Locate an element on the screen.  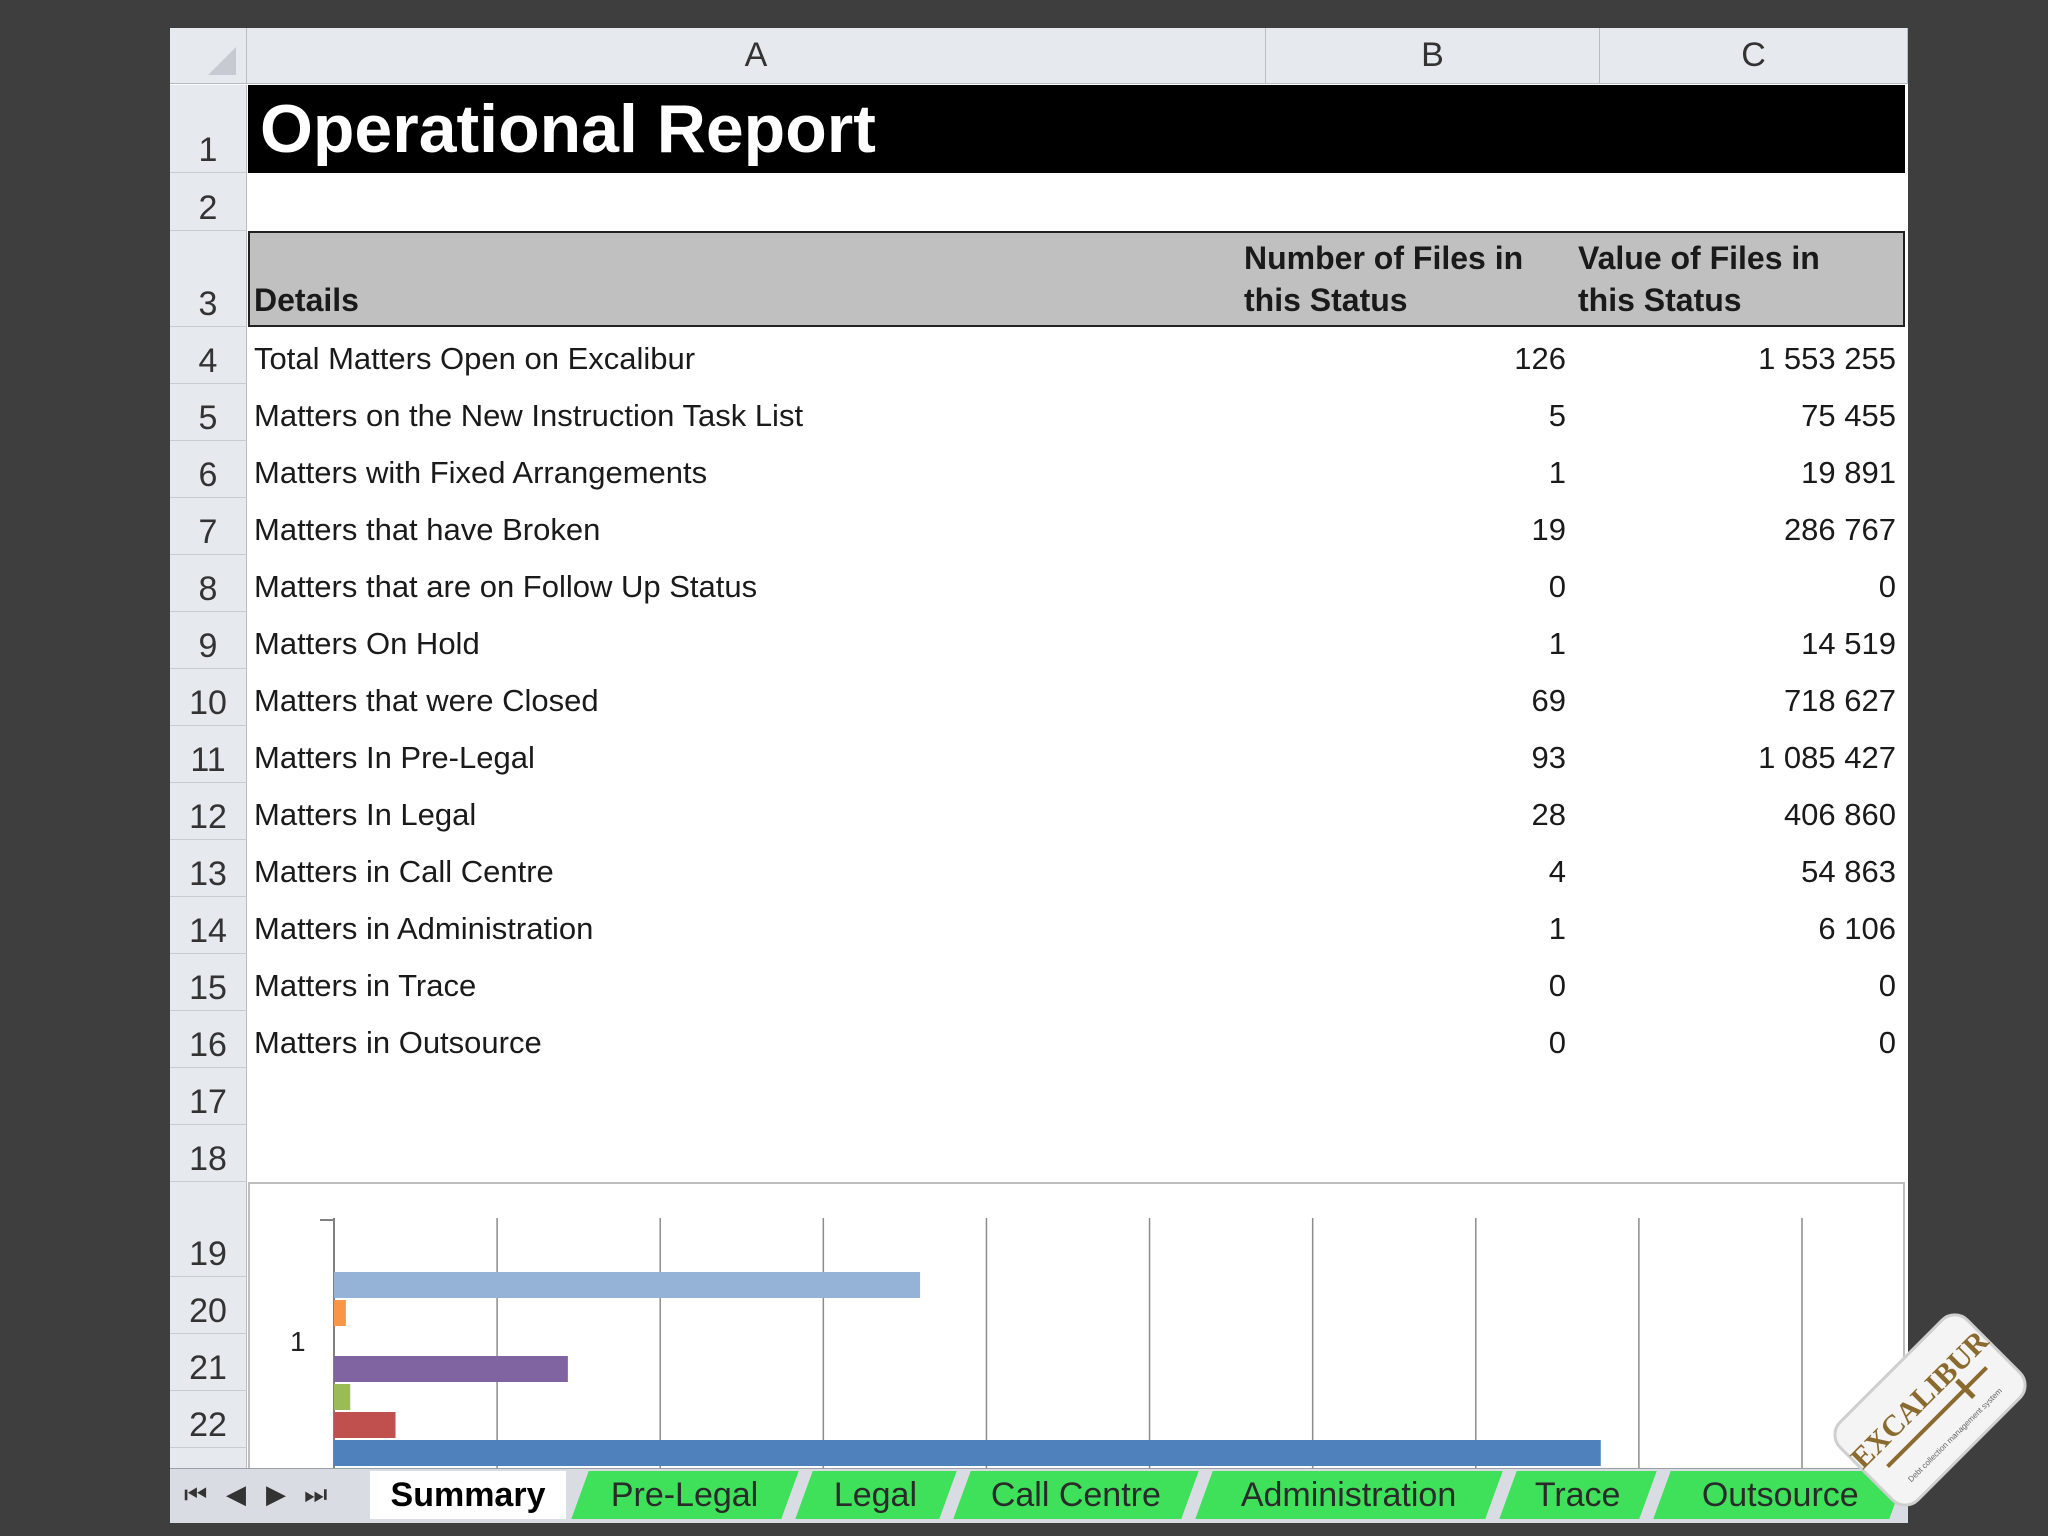
row-label: Matters in Outsource is located at coordinates (398, 1042).